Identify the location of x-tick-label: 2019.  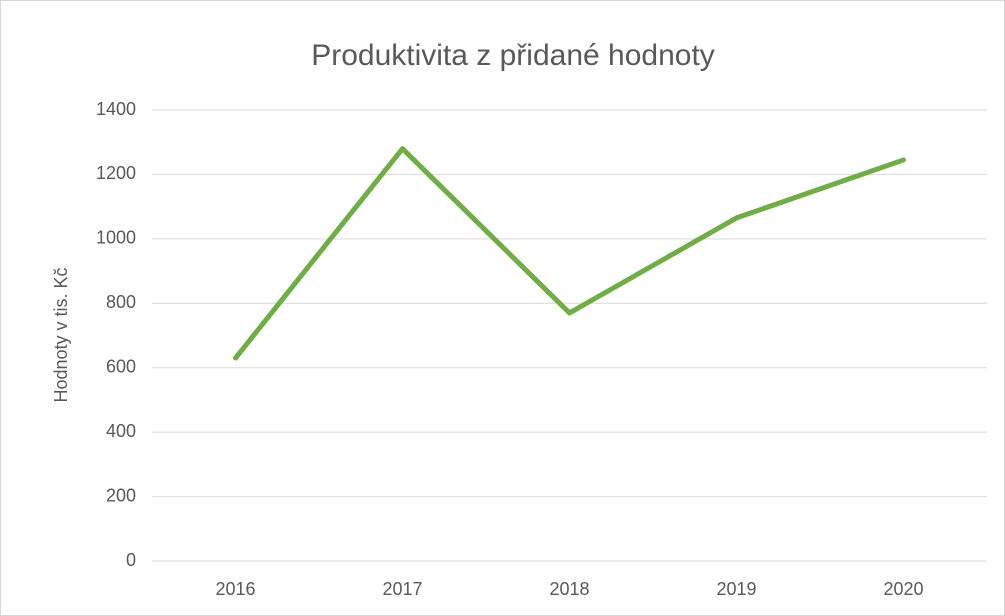
(736, 589).